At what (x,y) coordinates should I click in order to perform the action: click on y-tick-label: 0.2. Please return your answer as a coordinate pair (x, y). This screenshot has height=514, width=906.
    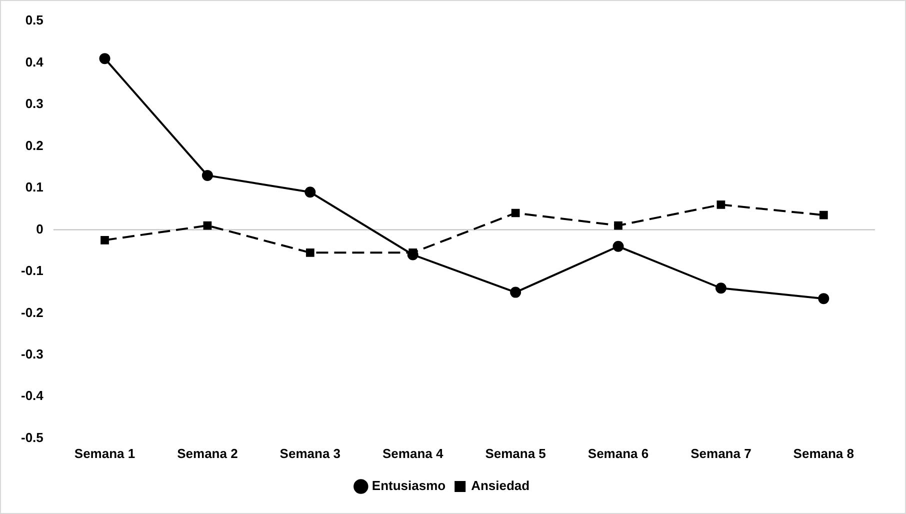
    Looking at the image, I should click on (34, 145).